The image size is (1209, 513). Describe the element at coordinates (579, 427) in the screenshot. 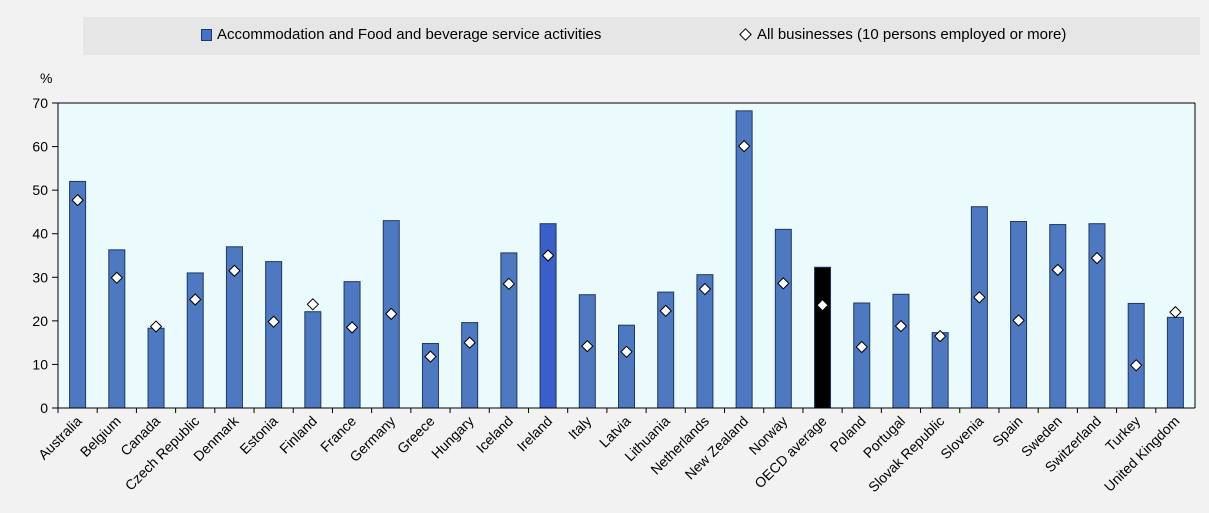

I see `x-tick-label: Italy` at that location.